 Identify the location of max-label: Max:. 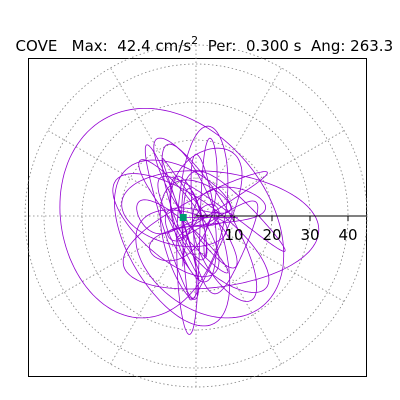
(89, 46).